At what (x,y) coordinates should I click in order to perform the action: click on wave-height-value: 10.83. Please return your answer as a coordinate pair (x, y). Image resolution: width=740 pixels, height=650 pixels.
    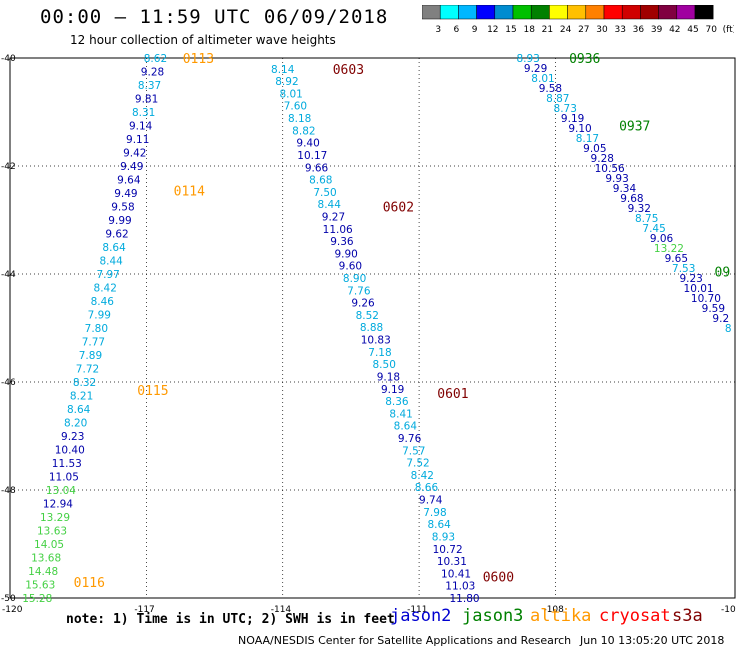
    Looking at the image, I should click on (376, 341).